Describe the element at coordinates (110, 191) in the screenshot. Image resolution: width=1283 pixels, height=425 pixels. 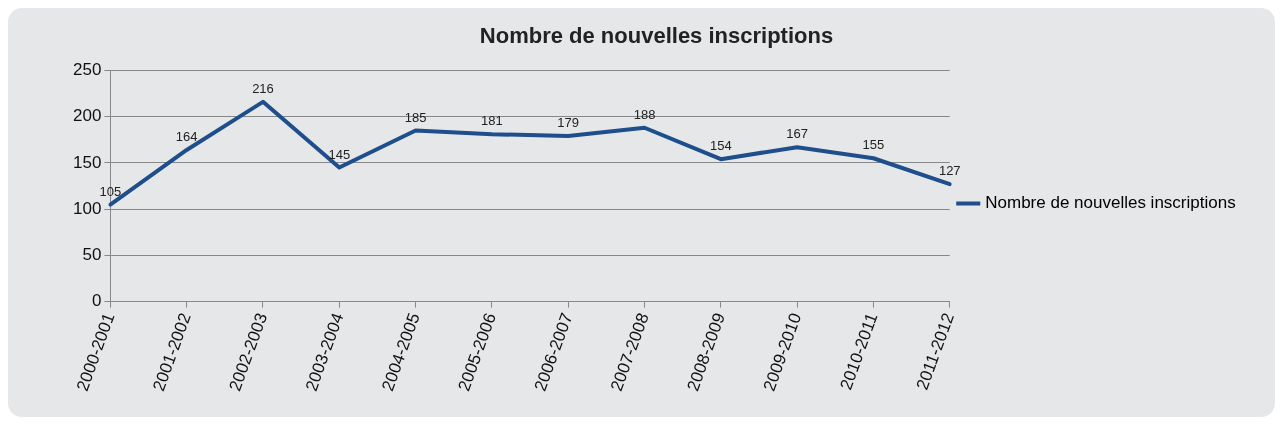
I see `data-label: 105` at that location.